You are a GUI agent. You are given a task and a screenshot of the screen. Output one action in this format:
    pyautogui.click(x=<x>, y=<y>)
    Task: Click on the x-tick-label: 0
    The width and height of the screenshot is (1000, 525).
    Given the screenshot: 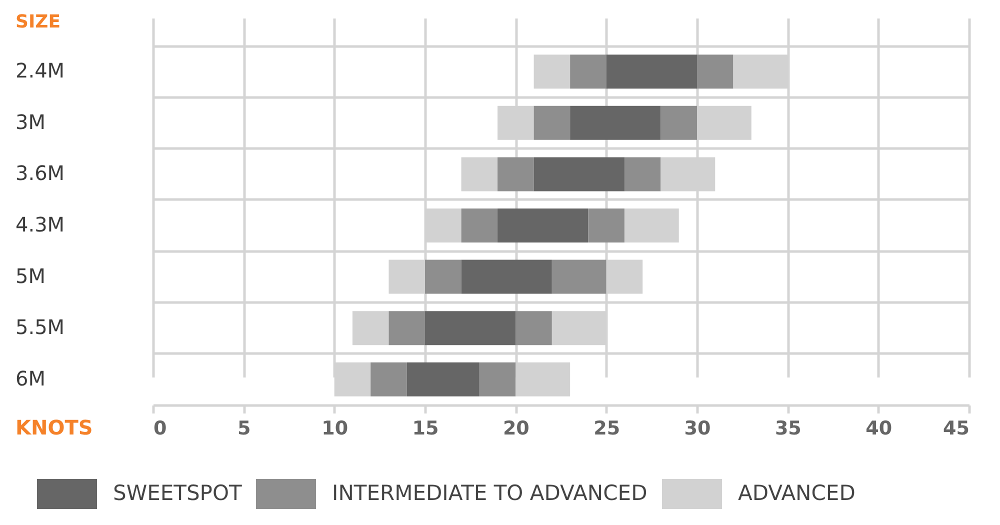 What is the action you would take?
    pyautogui.click(x=160, y=429)
    